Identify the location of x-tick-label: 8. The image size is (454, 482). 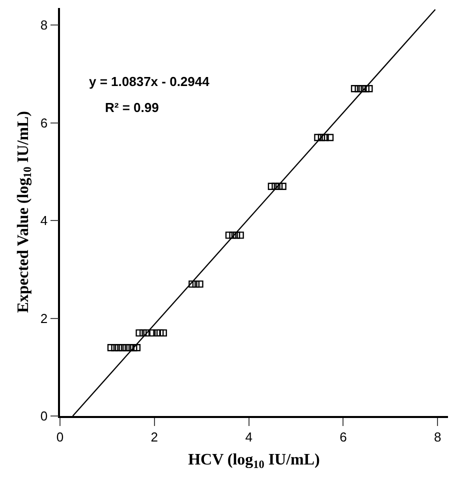
(438, 436).